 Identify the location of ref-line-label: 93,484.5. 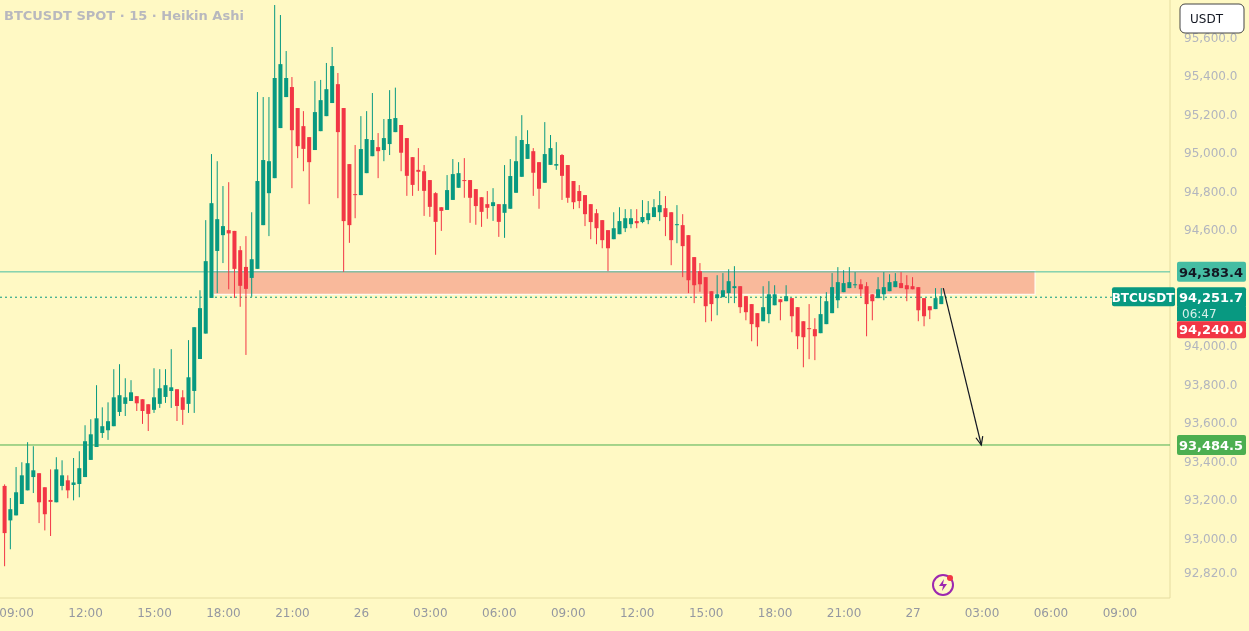
(1211, 445).